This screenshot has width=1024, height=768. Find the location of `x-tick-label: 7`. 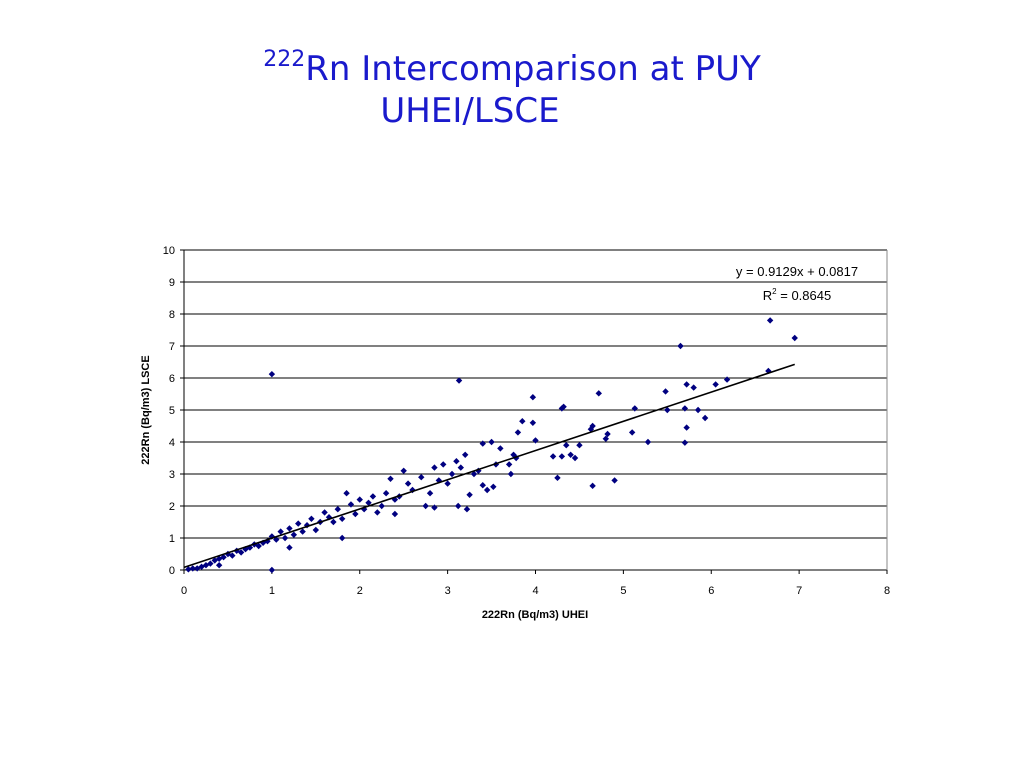

x-tick-label: 7 is located at coordinates (799, 591).